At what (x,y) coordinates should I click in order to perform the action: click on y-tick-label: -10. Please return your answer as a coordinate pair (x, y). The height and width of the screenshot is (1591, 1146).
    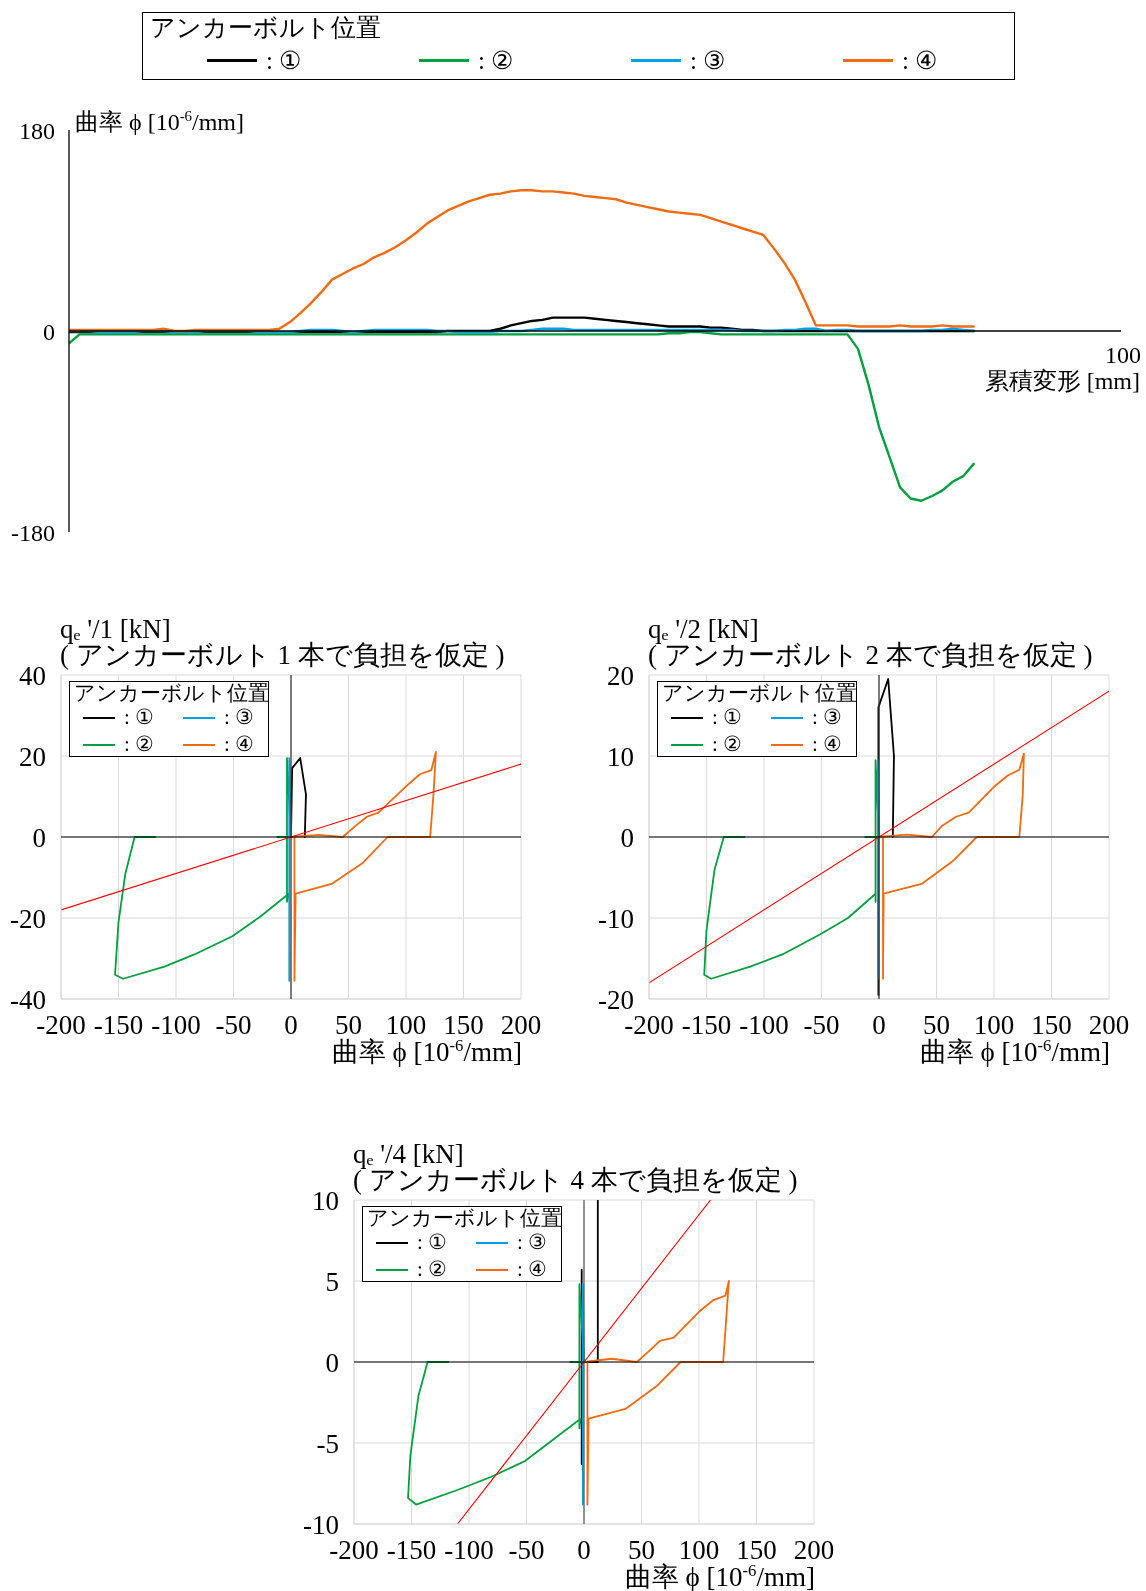
    Looking at the image, I should click on (616, 918).